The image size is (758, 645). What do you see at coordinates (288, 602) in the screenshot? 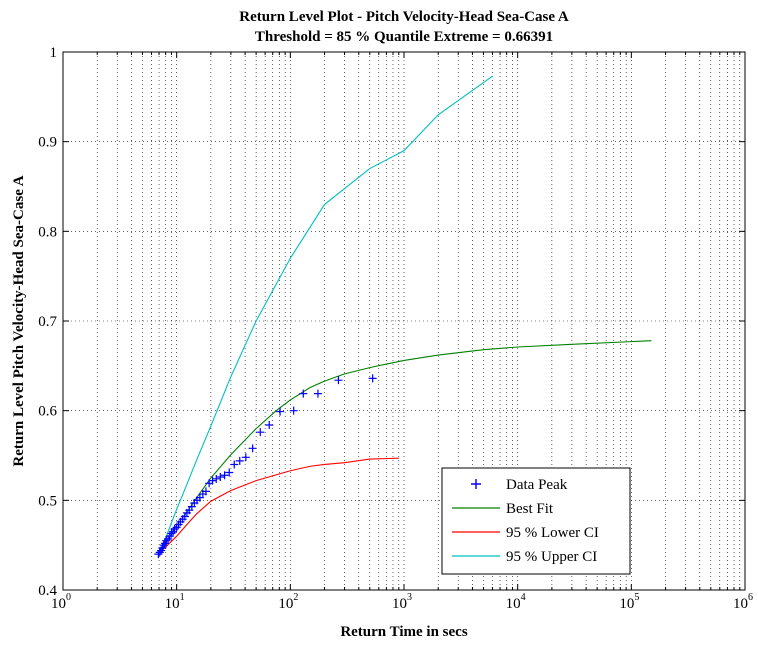
I see `x-tick-label: 10²` at bounding box center [288, 602].